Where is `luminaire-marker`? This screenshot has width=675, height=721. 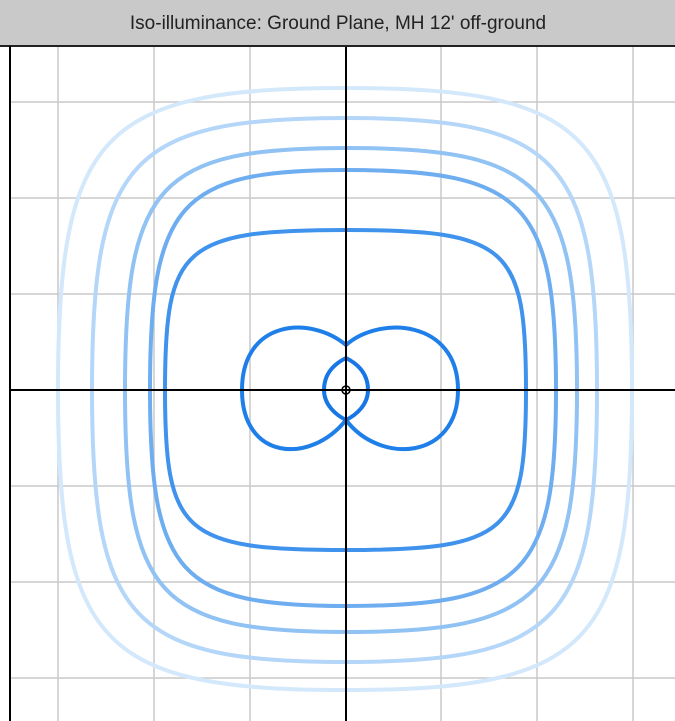 luminaire-marker is located at coordinates (346, 390).